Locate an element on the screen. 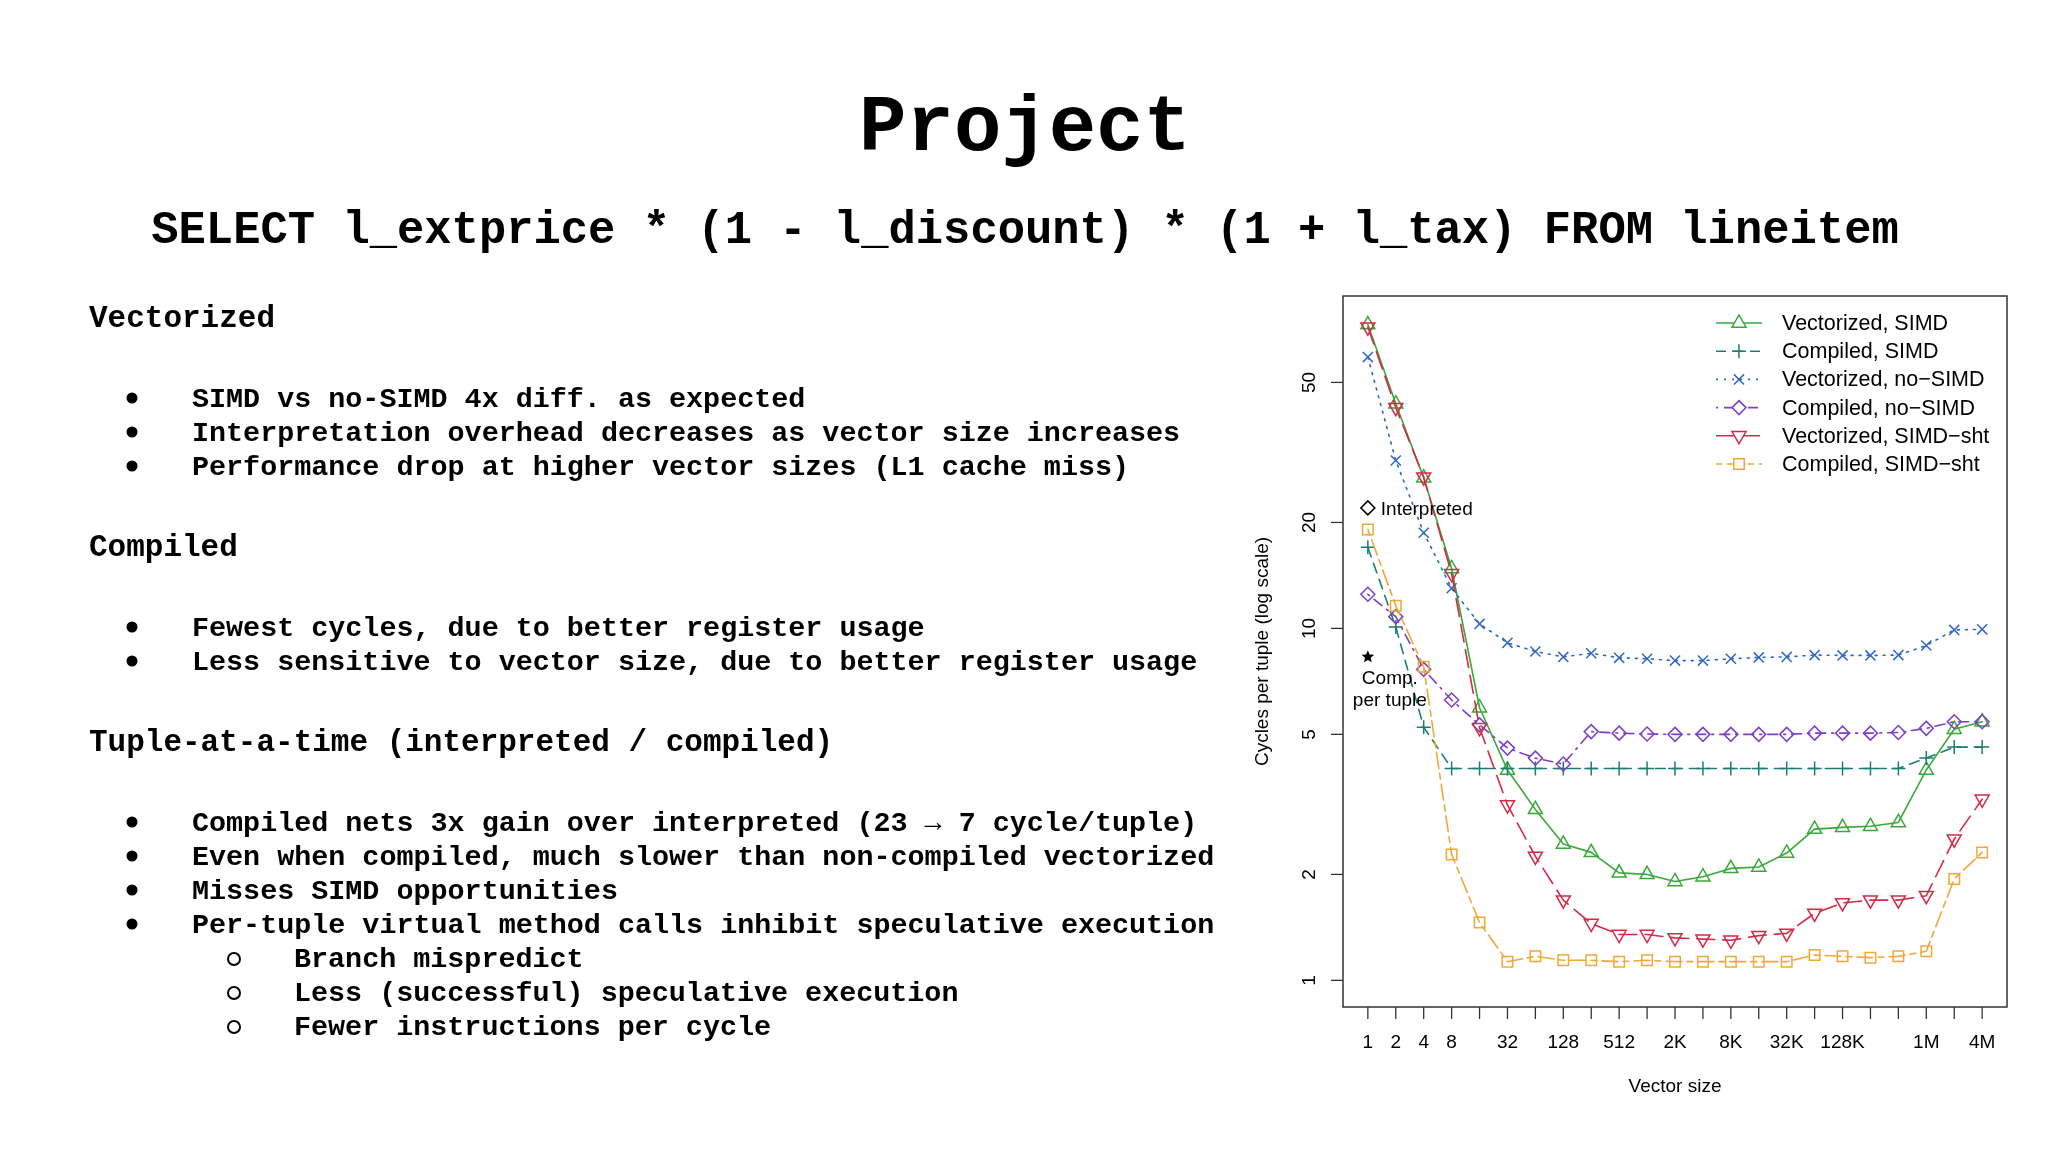 The height and width of the screenshot is (1152, 2048). text: Compiled is located at coordinates (163, 547).